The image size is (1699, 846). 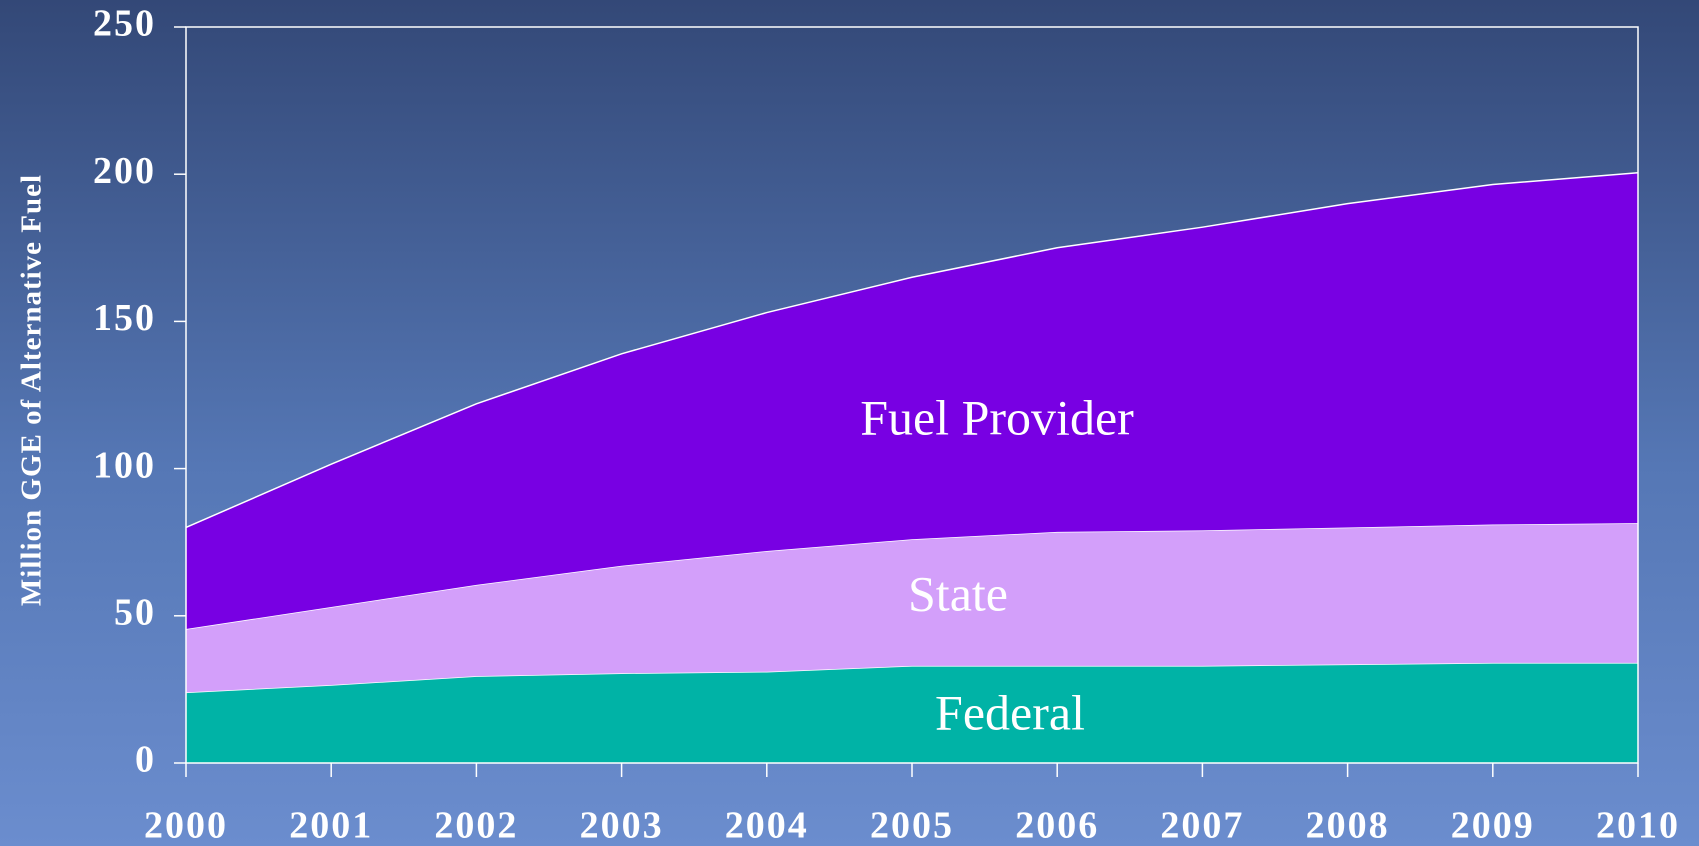 What do you see at coordinates (124, 318) in the screenshot?
I see `y-tick-label: 150` at bounding box center [124, 318].